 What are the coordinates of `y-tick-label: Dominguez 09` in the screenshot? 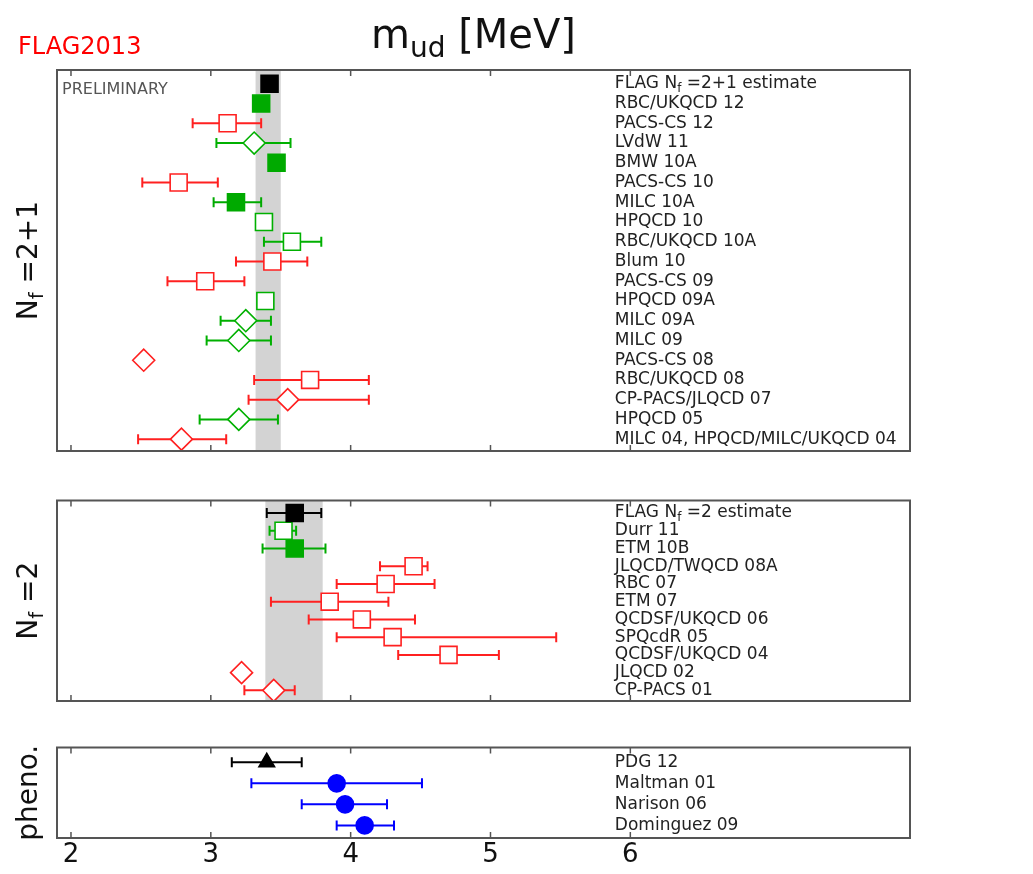 It's located at (676, 823).